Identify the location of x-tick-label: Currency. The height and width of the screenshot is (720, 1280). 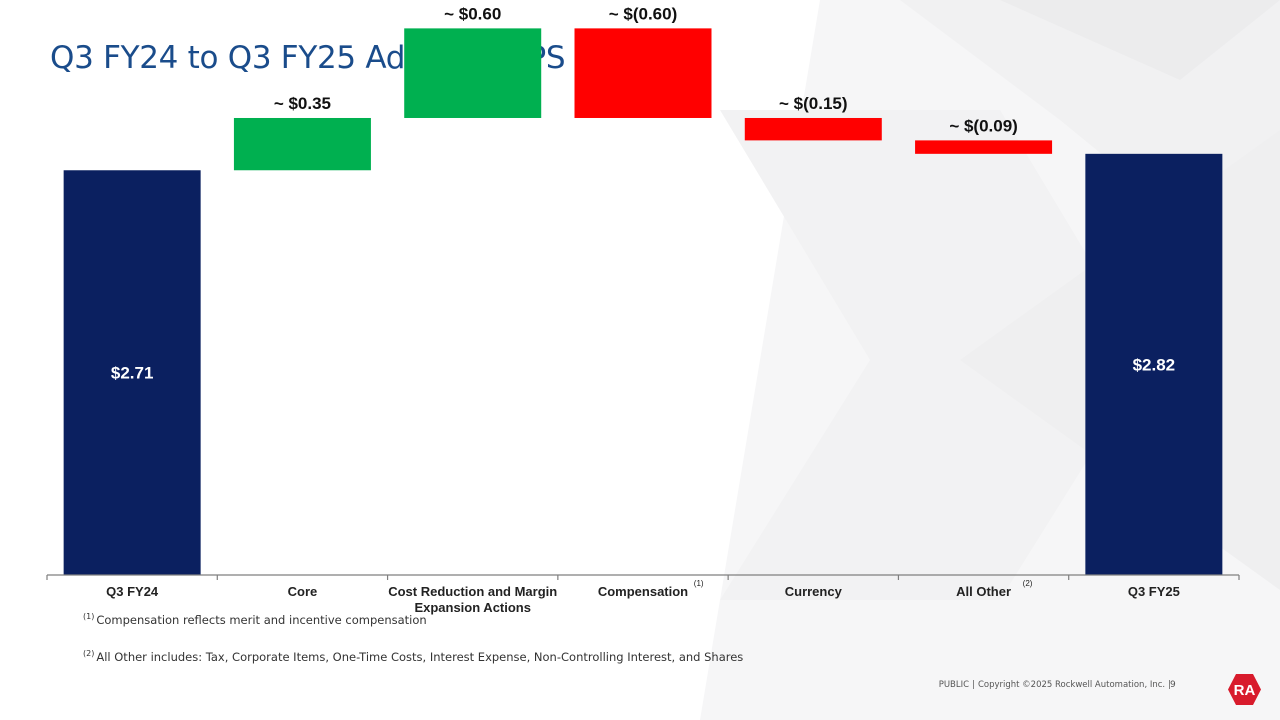
(814, 591).